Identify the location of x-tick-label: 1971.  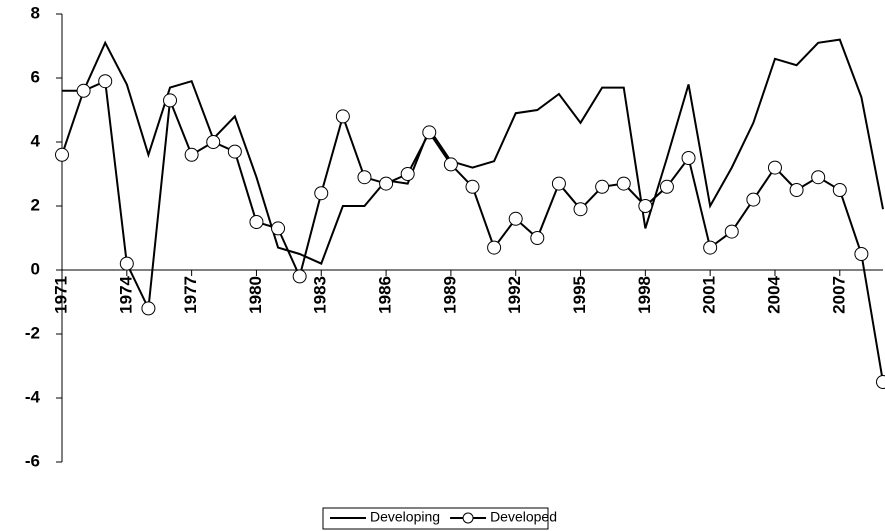
(60, 295).